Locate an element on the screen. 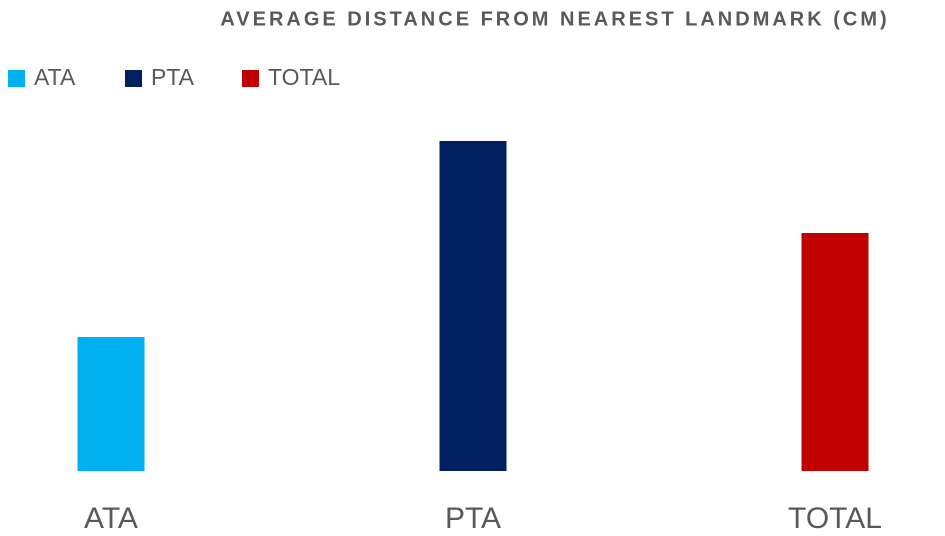  x-tick-label: ATA is located at coordinates (111, 518).